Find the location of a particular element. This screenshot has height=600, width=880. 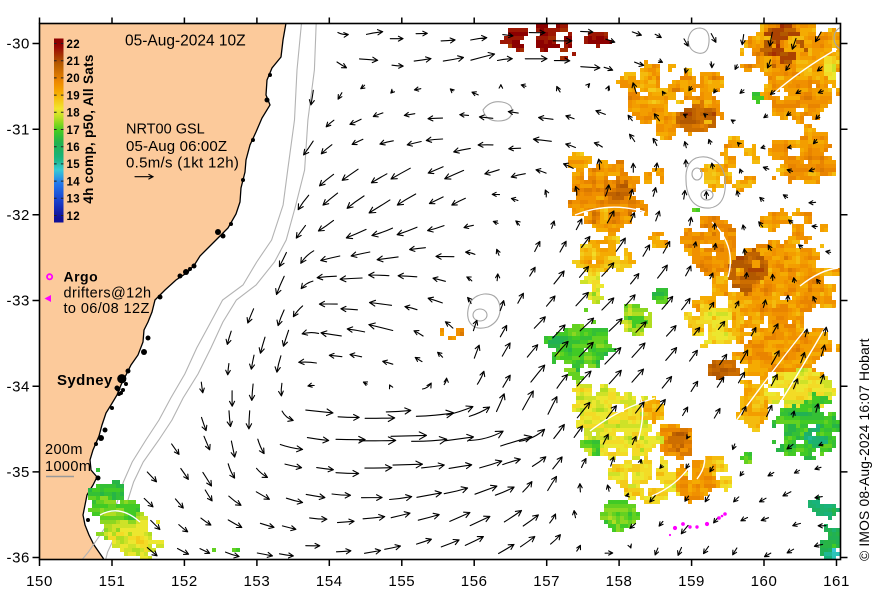

svg-text: 4h comp, p50, All Sats is located at coordinates (88, 128).